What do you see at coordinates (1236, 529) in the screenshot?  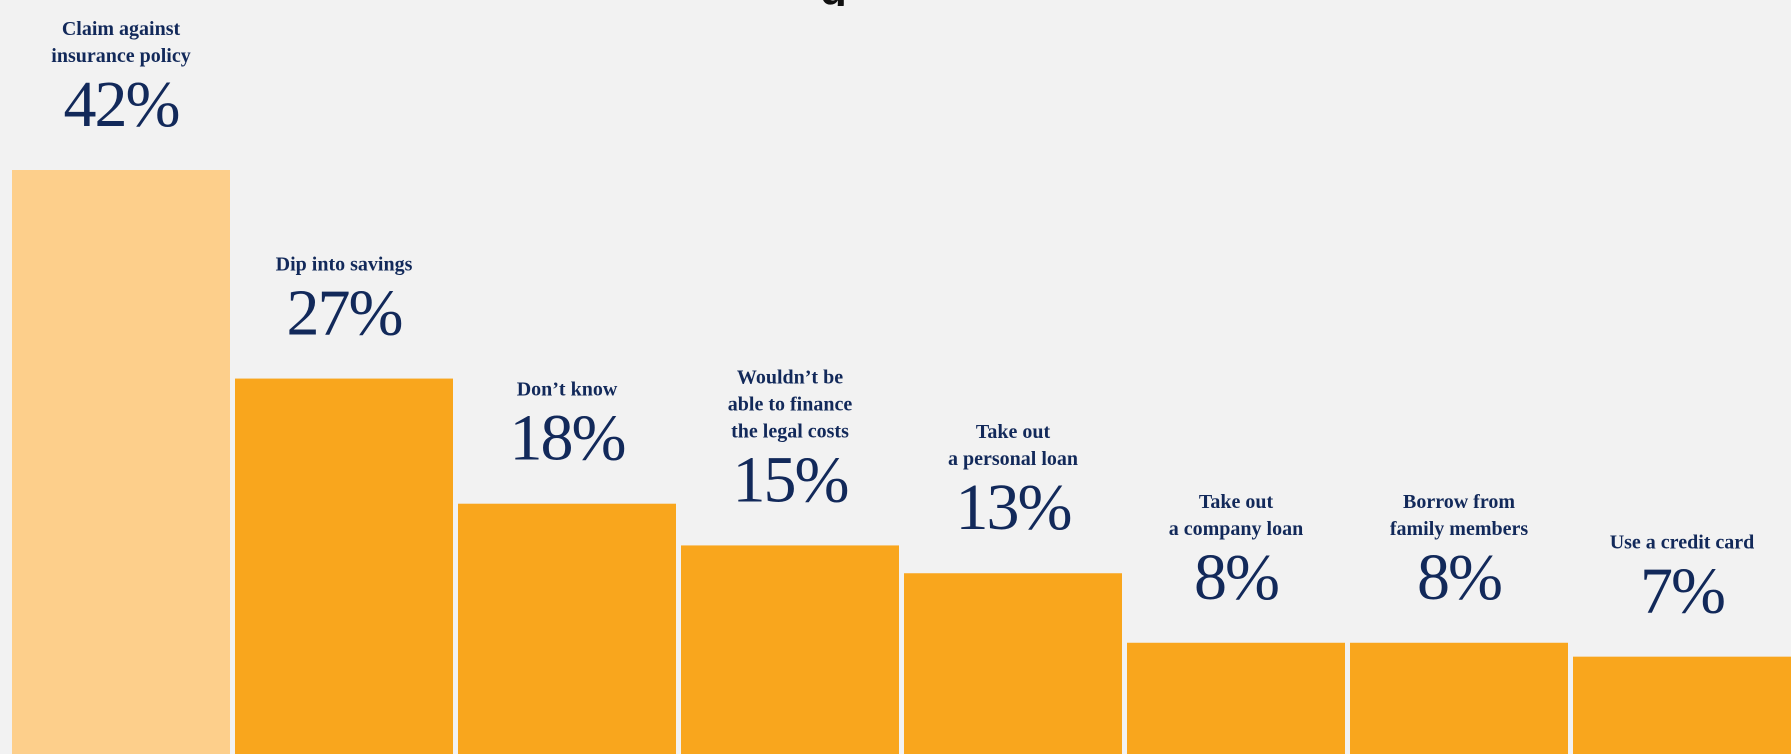 I see `category-label-6-line-2: a company loan` at bounding box center [1236, 529].